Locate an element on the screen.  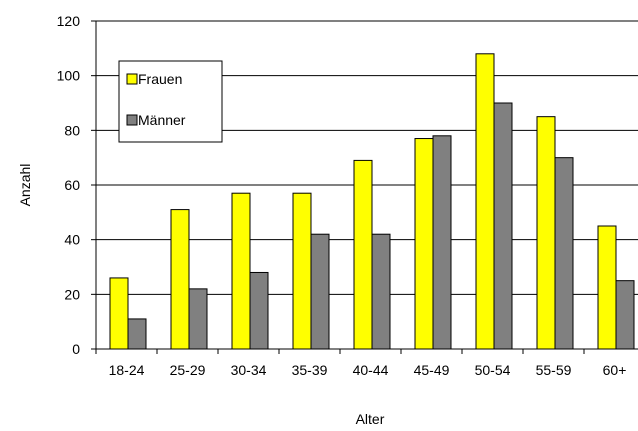
legend-label-frauen: Frauen is located at coordinates (160, 79).